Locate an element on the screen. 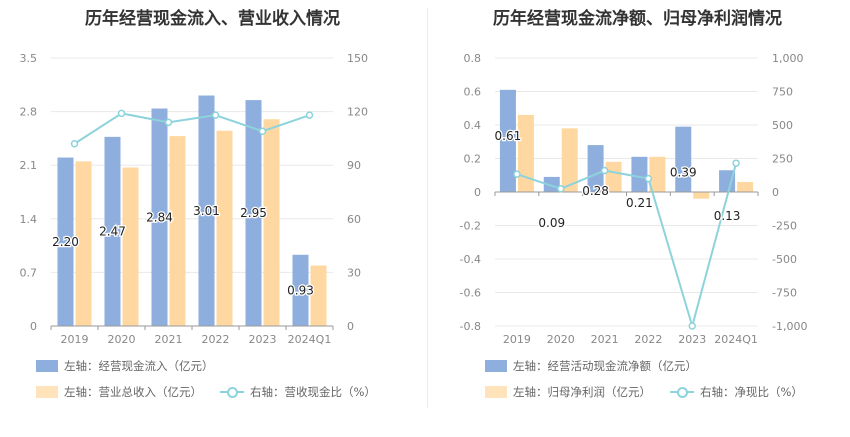 The image size is (850, 437). x-tick-label: 2023 is located at coordinates (263, 339).